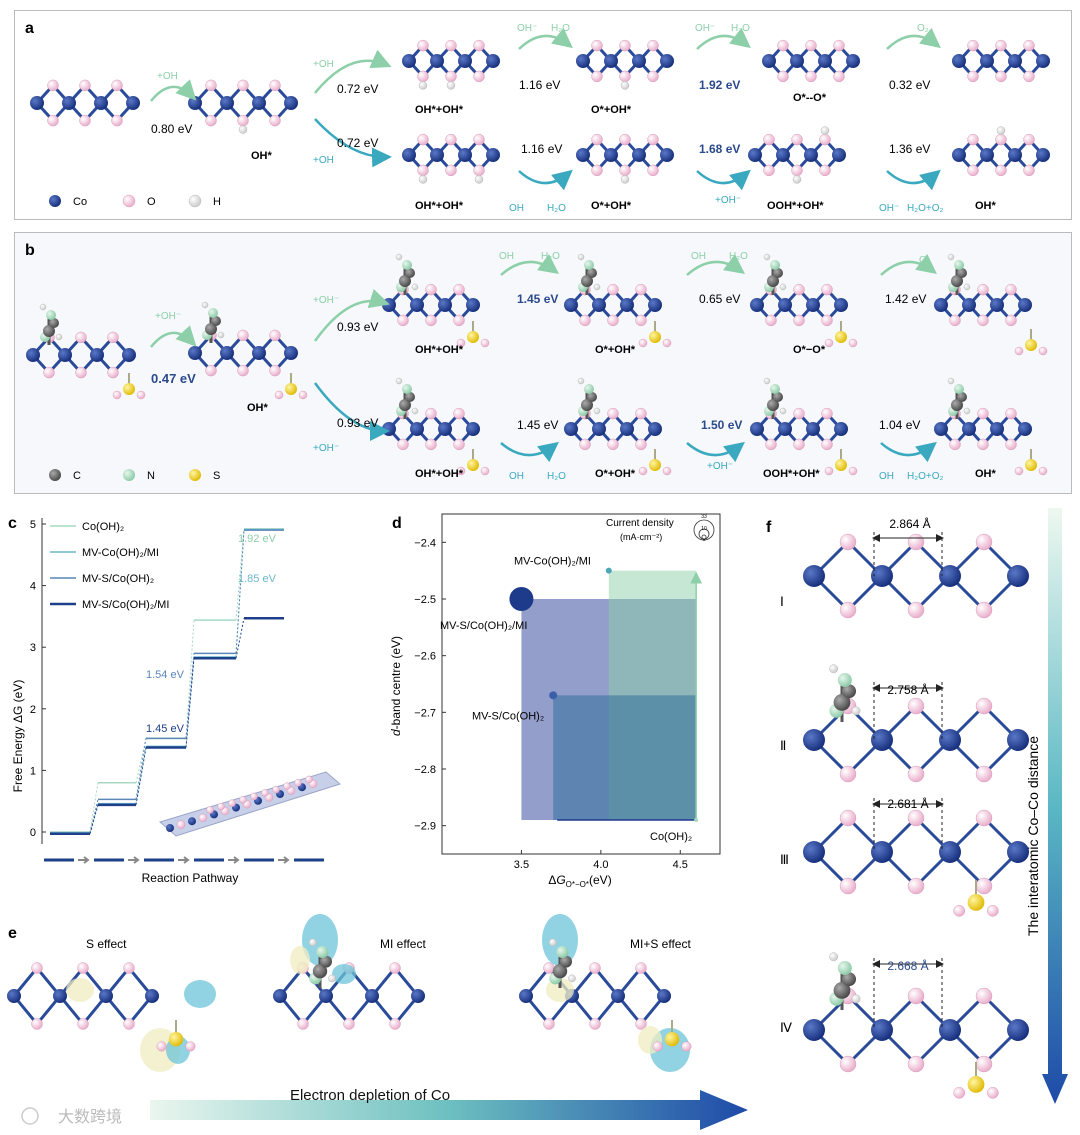  Describe the element at coordinates (407, 389) in the screenshot. I see `nitrogen-atom` at that location.